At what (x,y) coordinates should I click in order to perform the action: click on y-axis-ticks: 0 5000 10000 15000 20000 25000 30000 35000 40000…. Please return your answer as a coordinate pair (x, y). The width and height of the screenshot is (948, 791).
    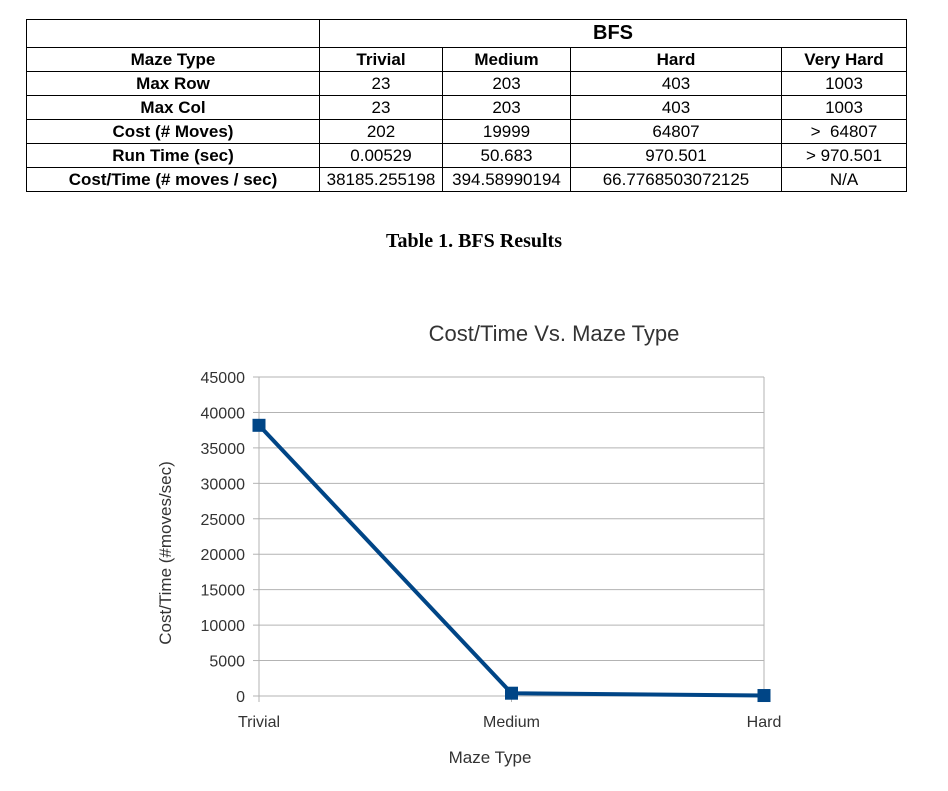
    Looking at the image, I should click on (230, 538).